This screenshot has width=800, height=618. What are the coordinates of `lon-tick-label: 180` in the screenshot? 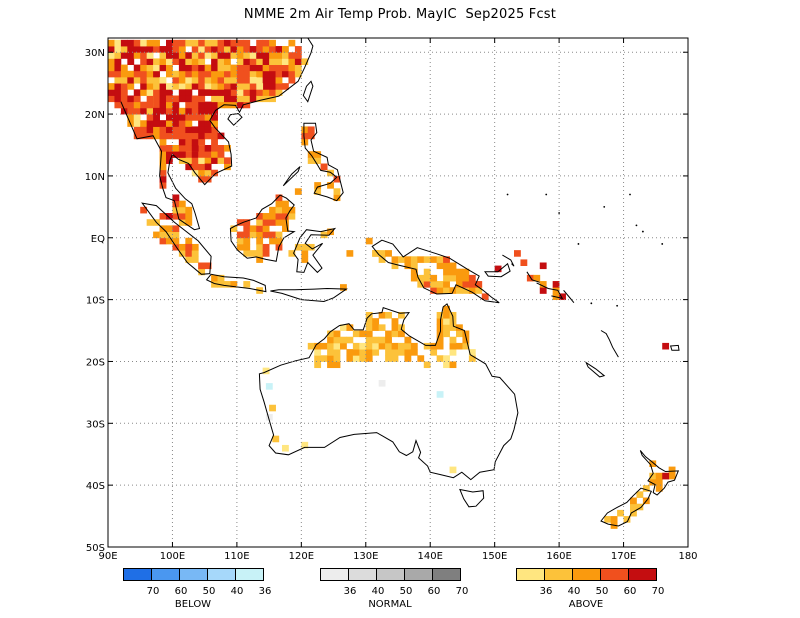 It's located at (687, 556).